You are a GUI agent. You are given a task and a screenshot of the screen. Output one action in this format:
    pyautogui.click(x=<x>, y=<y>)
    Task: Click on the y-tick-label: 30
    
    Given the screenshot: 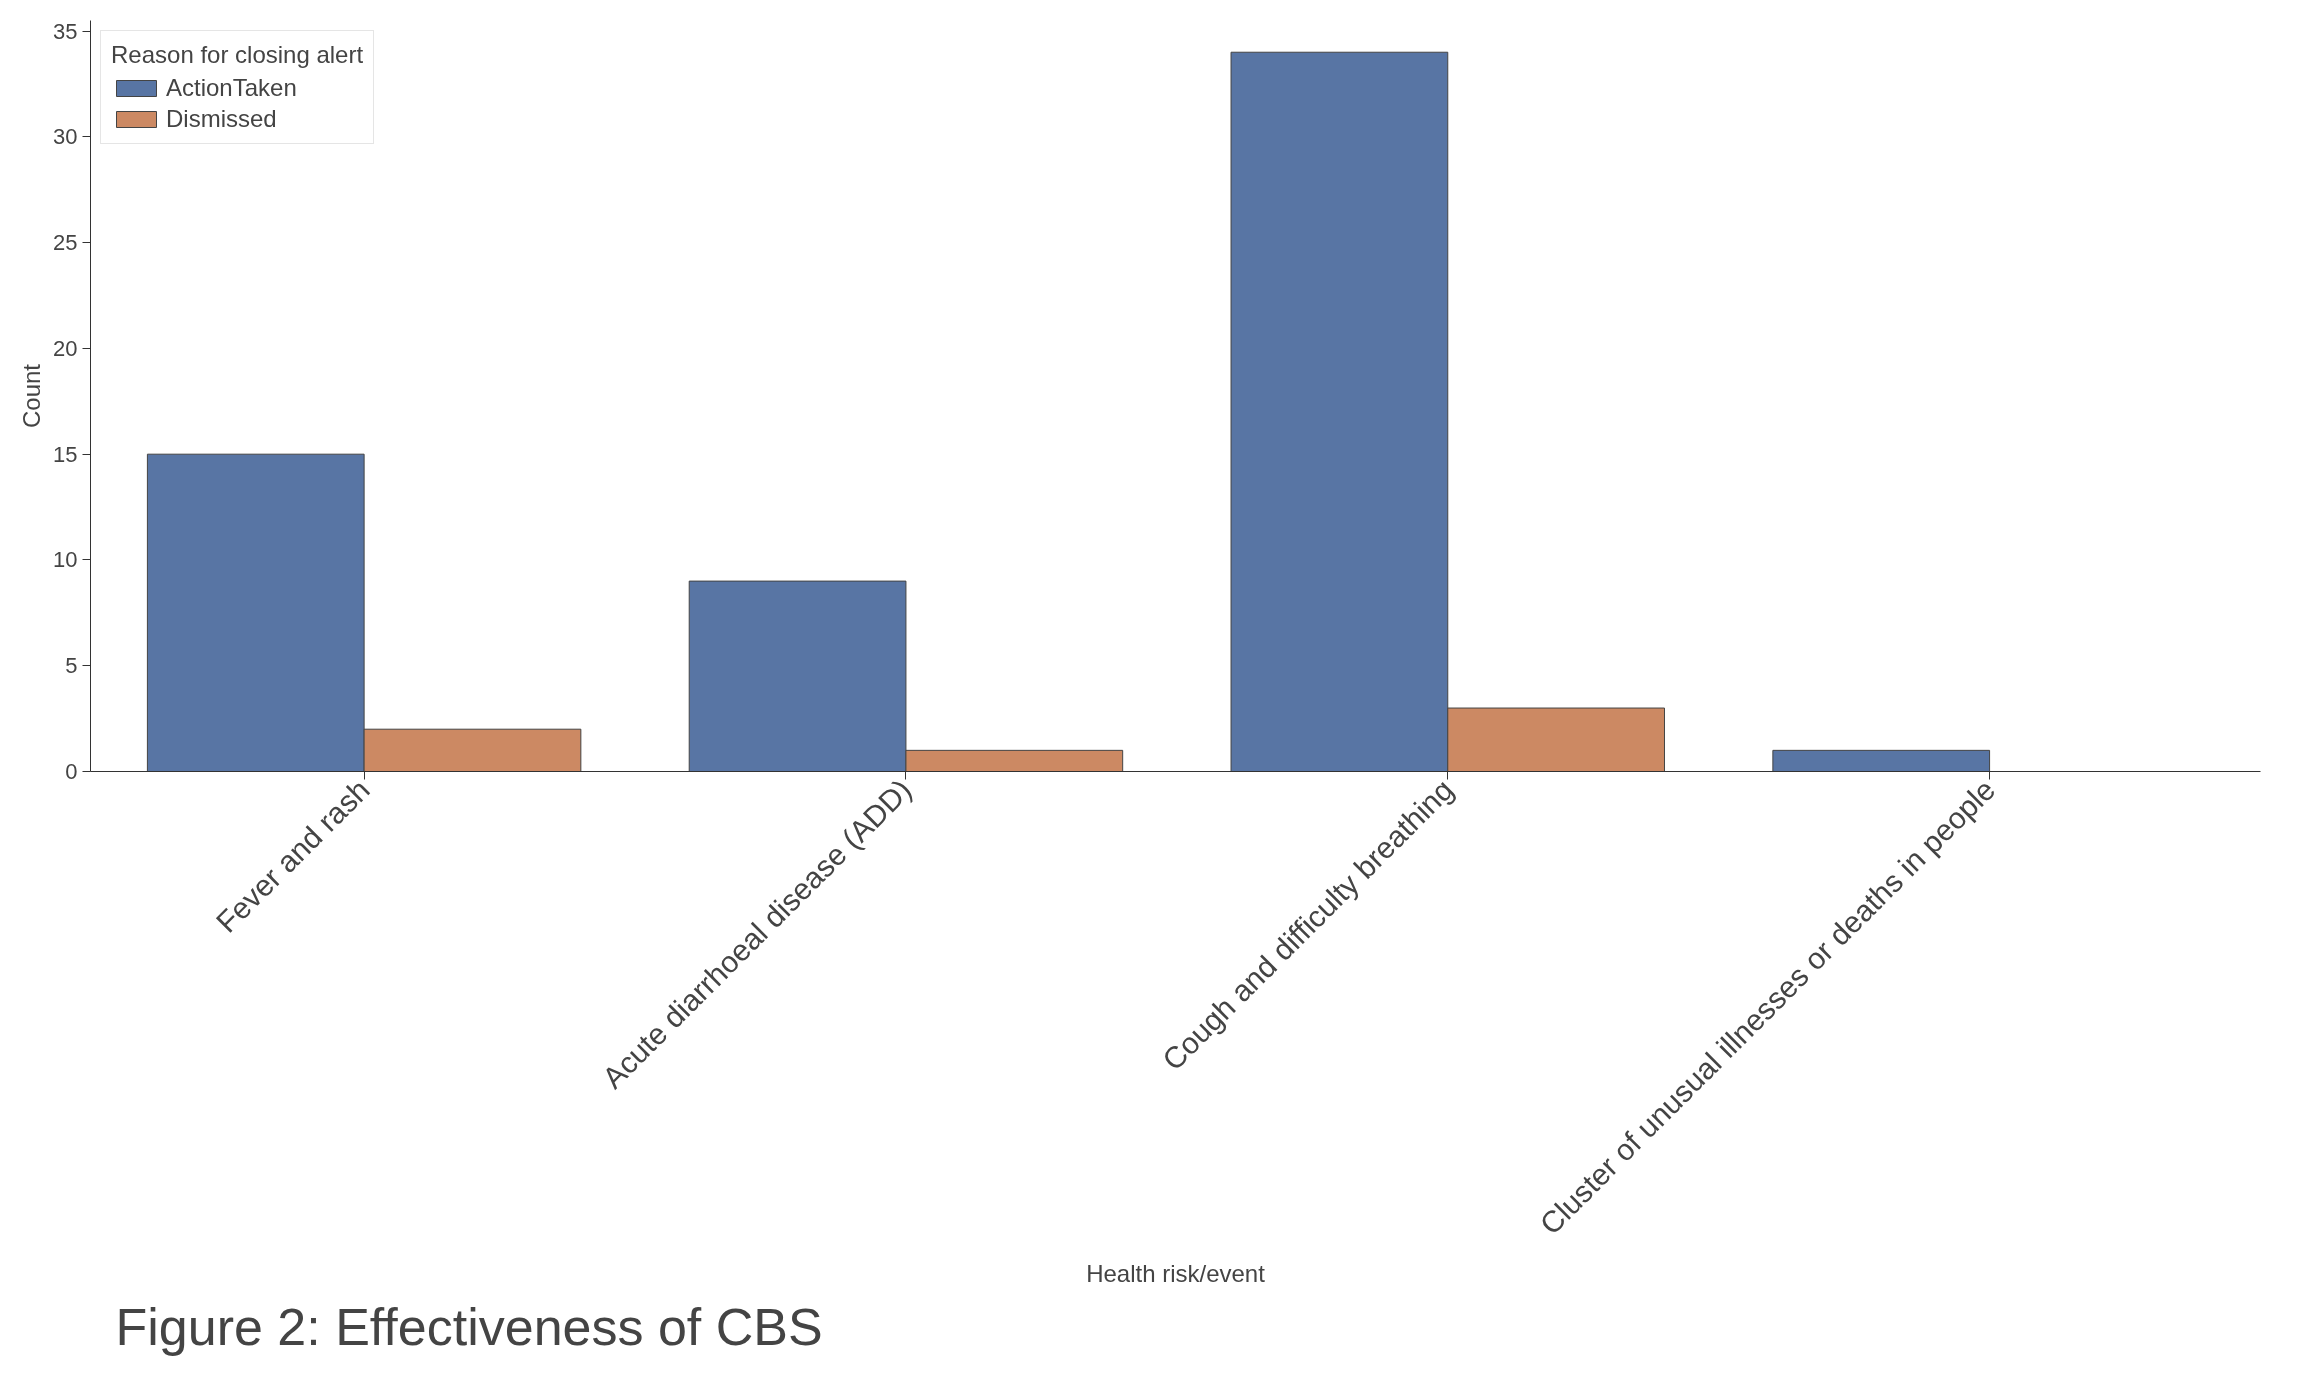 What is the action you would take?
    pyautogui.click(x=65, y=137)
    